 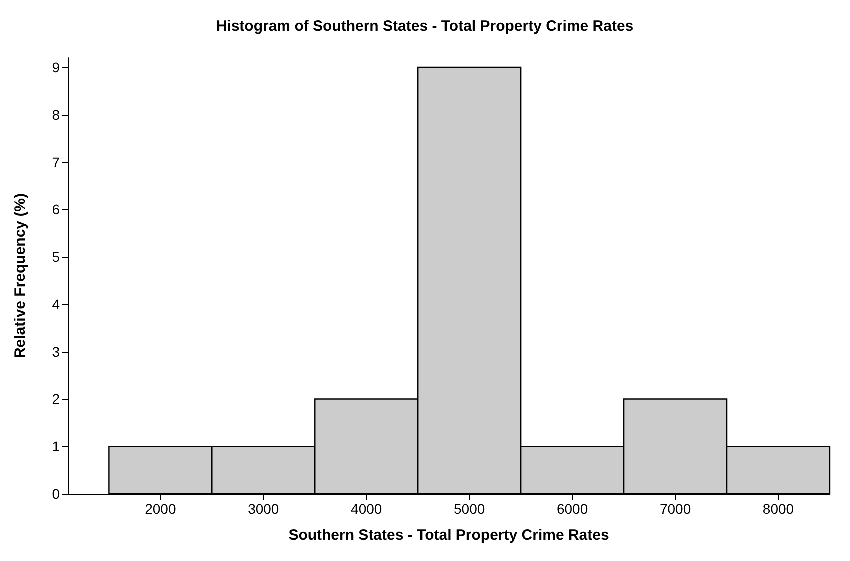 What do you see at coordinates (425, 26) in the screenshot?
I see `chart-title: Histogram of Southern States - Total Property Crime Rates` at bounding box center [425, 26].